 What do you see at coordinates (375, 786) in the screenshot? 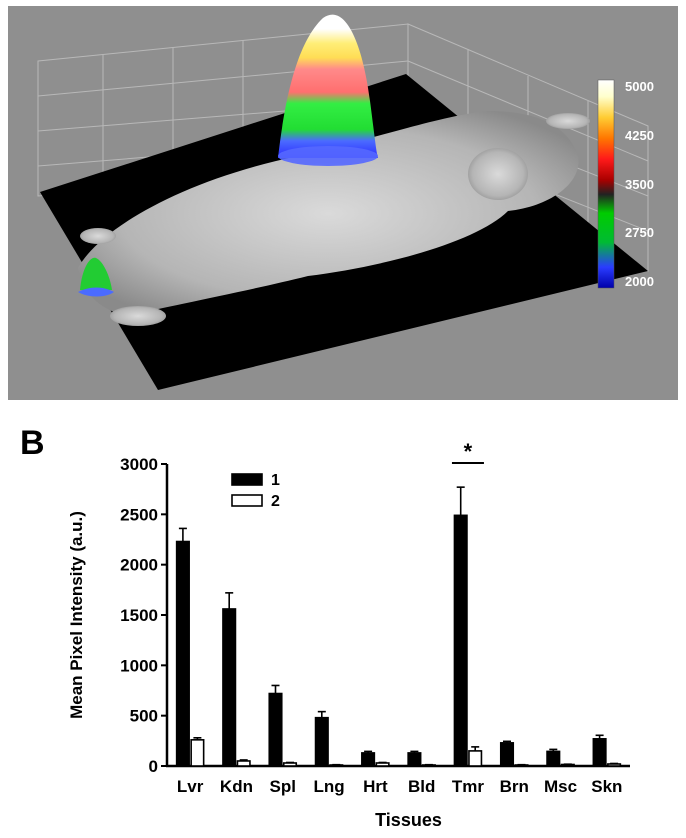
I see `x-tick-label: Hrt` at bounding box center [375, 786].